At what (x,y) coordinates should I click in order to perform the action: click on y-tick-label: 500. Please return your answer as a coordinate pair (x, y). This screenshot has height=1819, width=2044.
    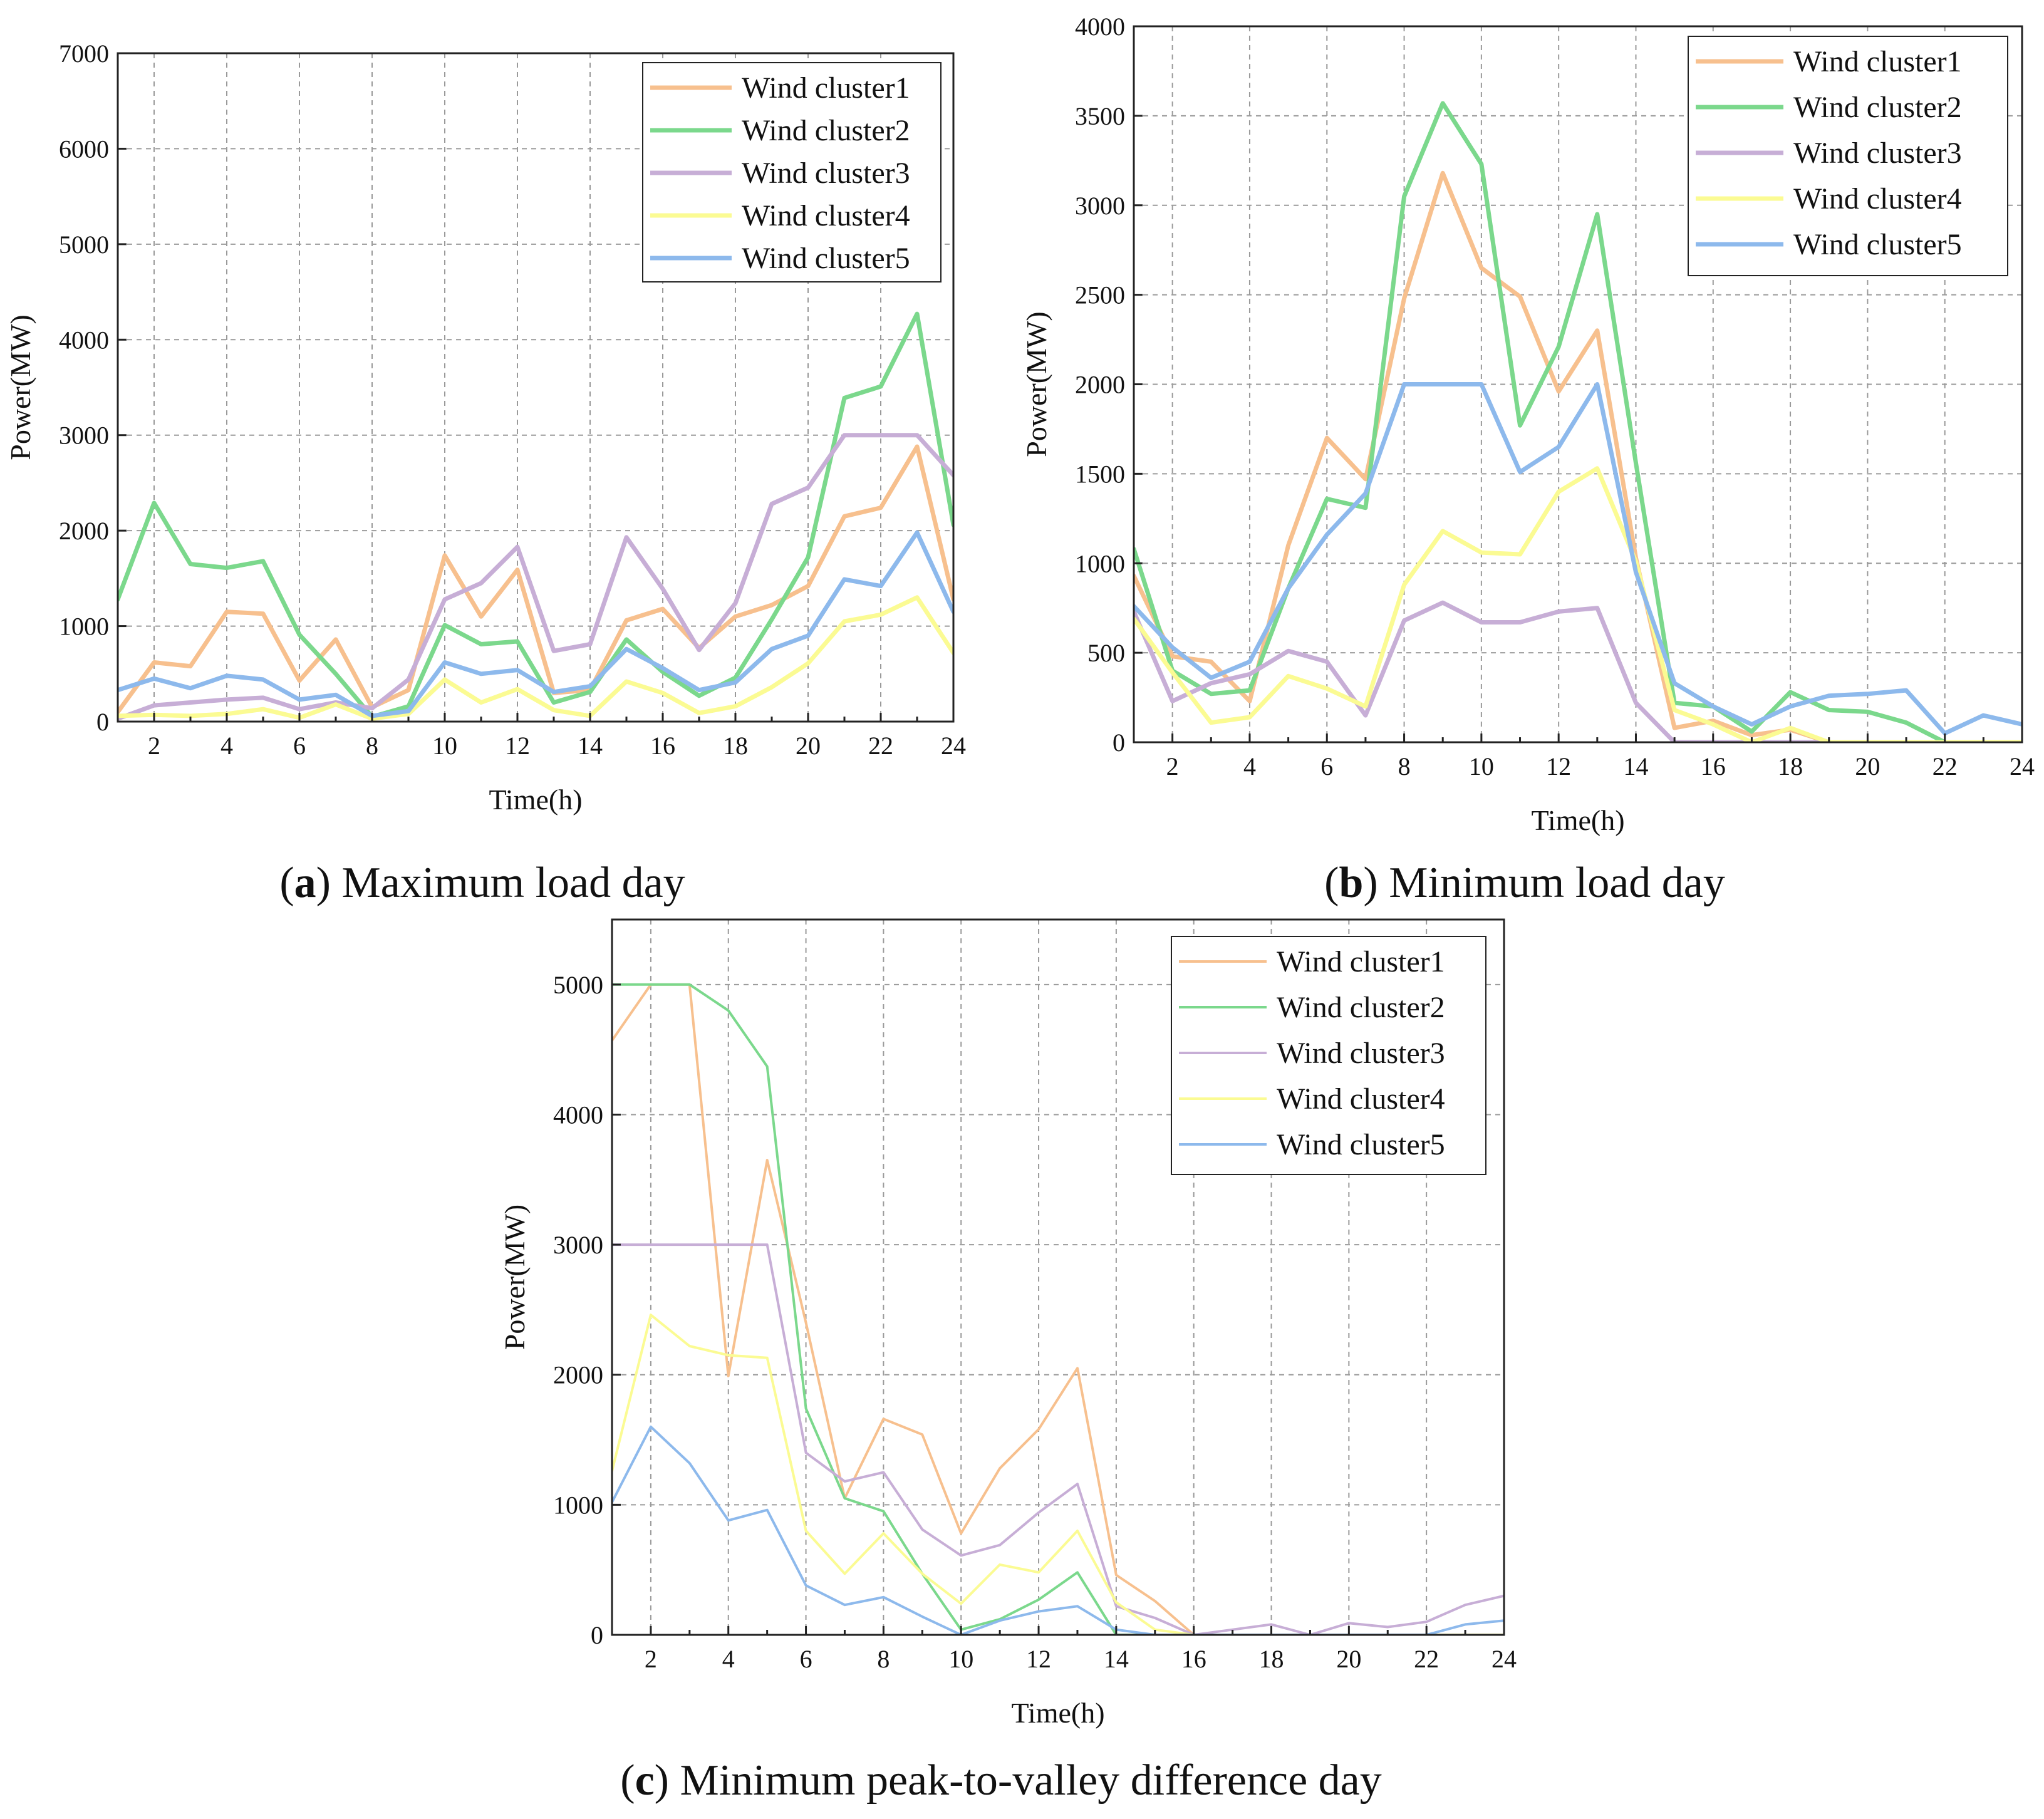
    Looking at the image, I should click on (1106, 653).